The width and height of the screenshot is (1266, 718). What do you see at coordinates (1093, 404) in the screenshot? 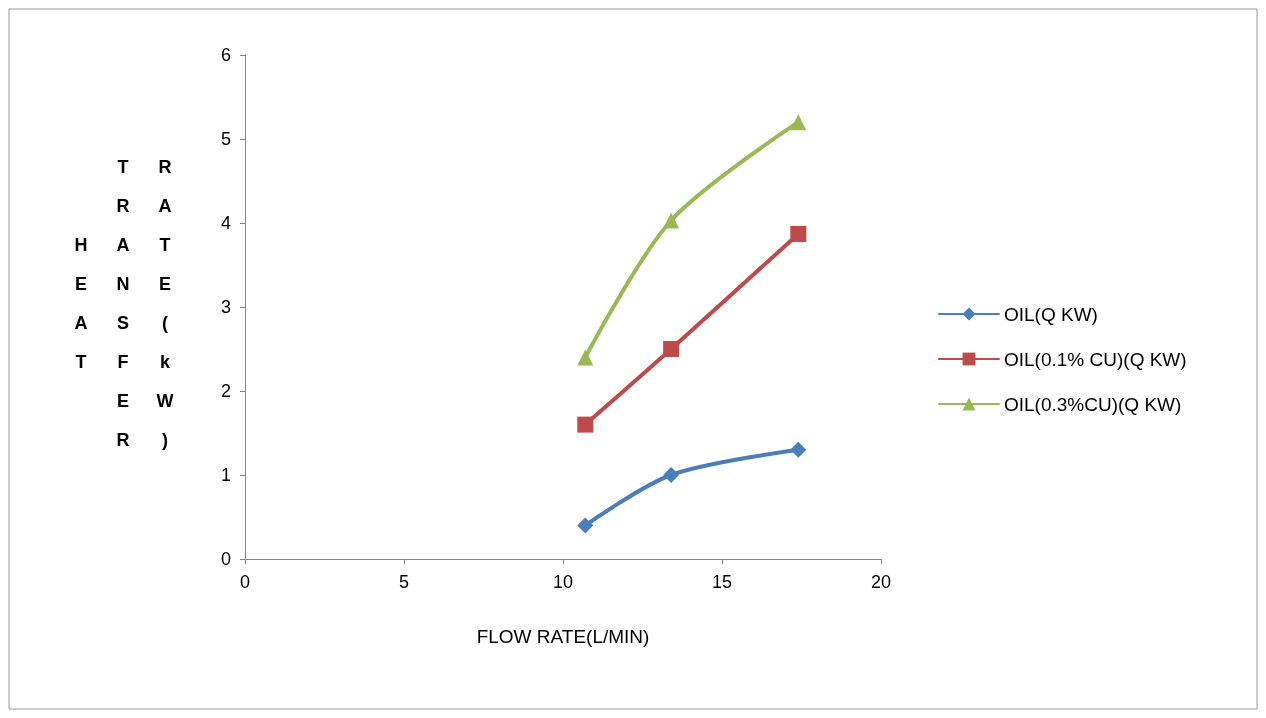
I see `legend-label: OIL(0.3%CU)(Q KW)` at bounding box center [1093, 404].